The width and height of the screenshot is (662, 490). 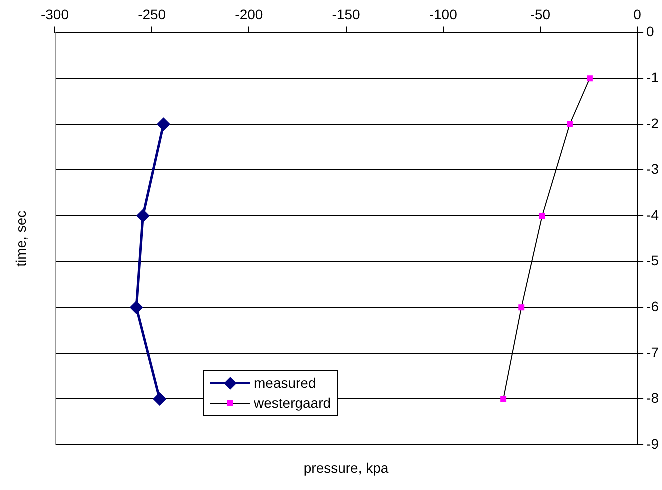 I want to click on y-tick-label: -8, so click(x=653, y=398).